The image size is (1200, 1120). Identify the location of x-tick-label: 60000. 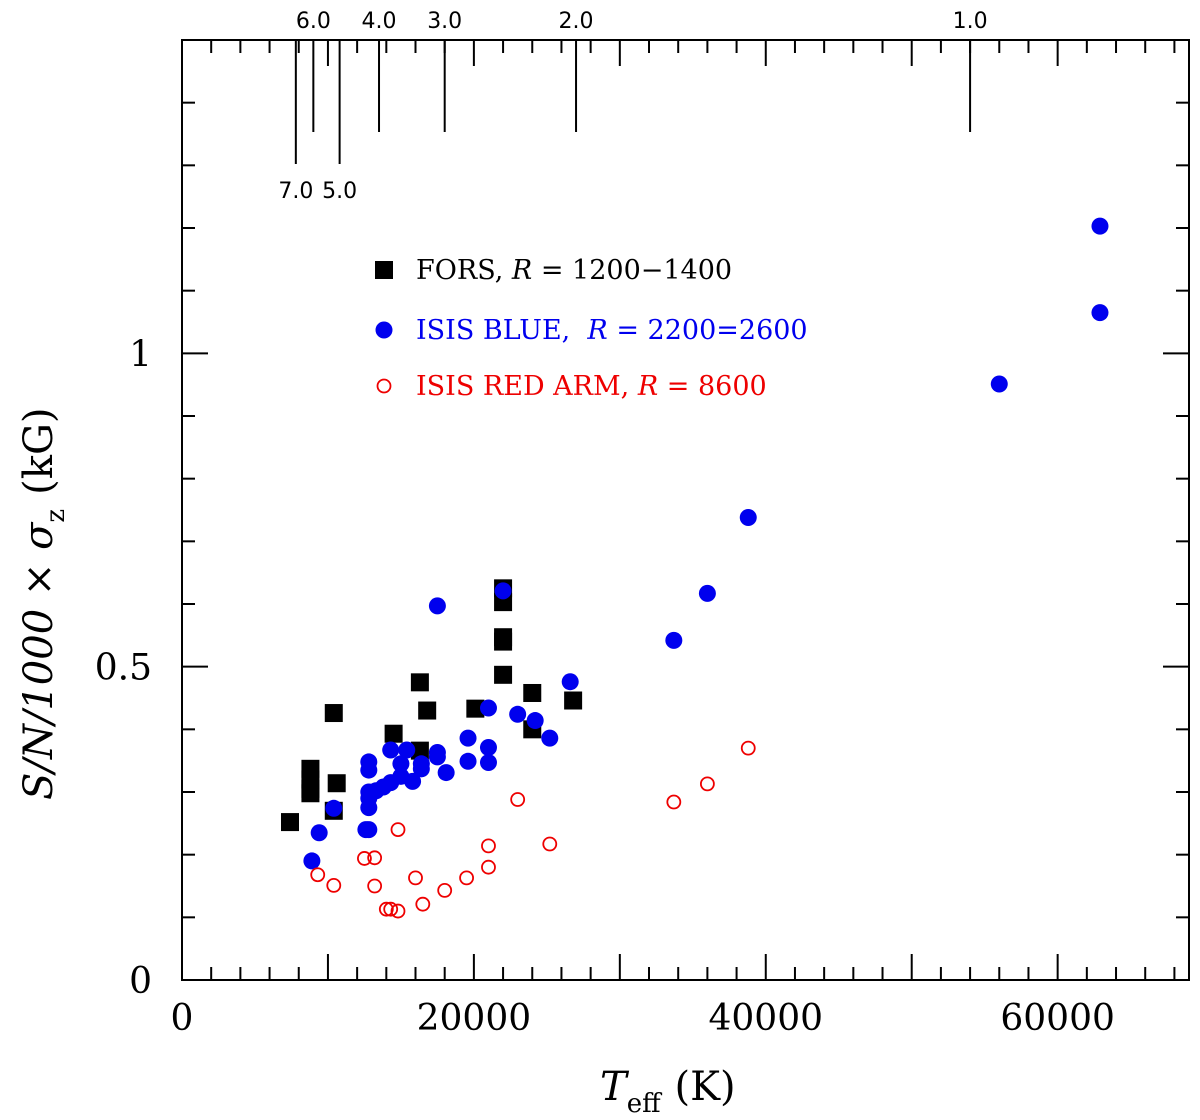
(1057, 1018).